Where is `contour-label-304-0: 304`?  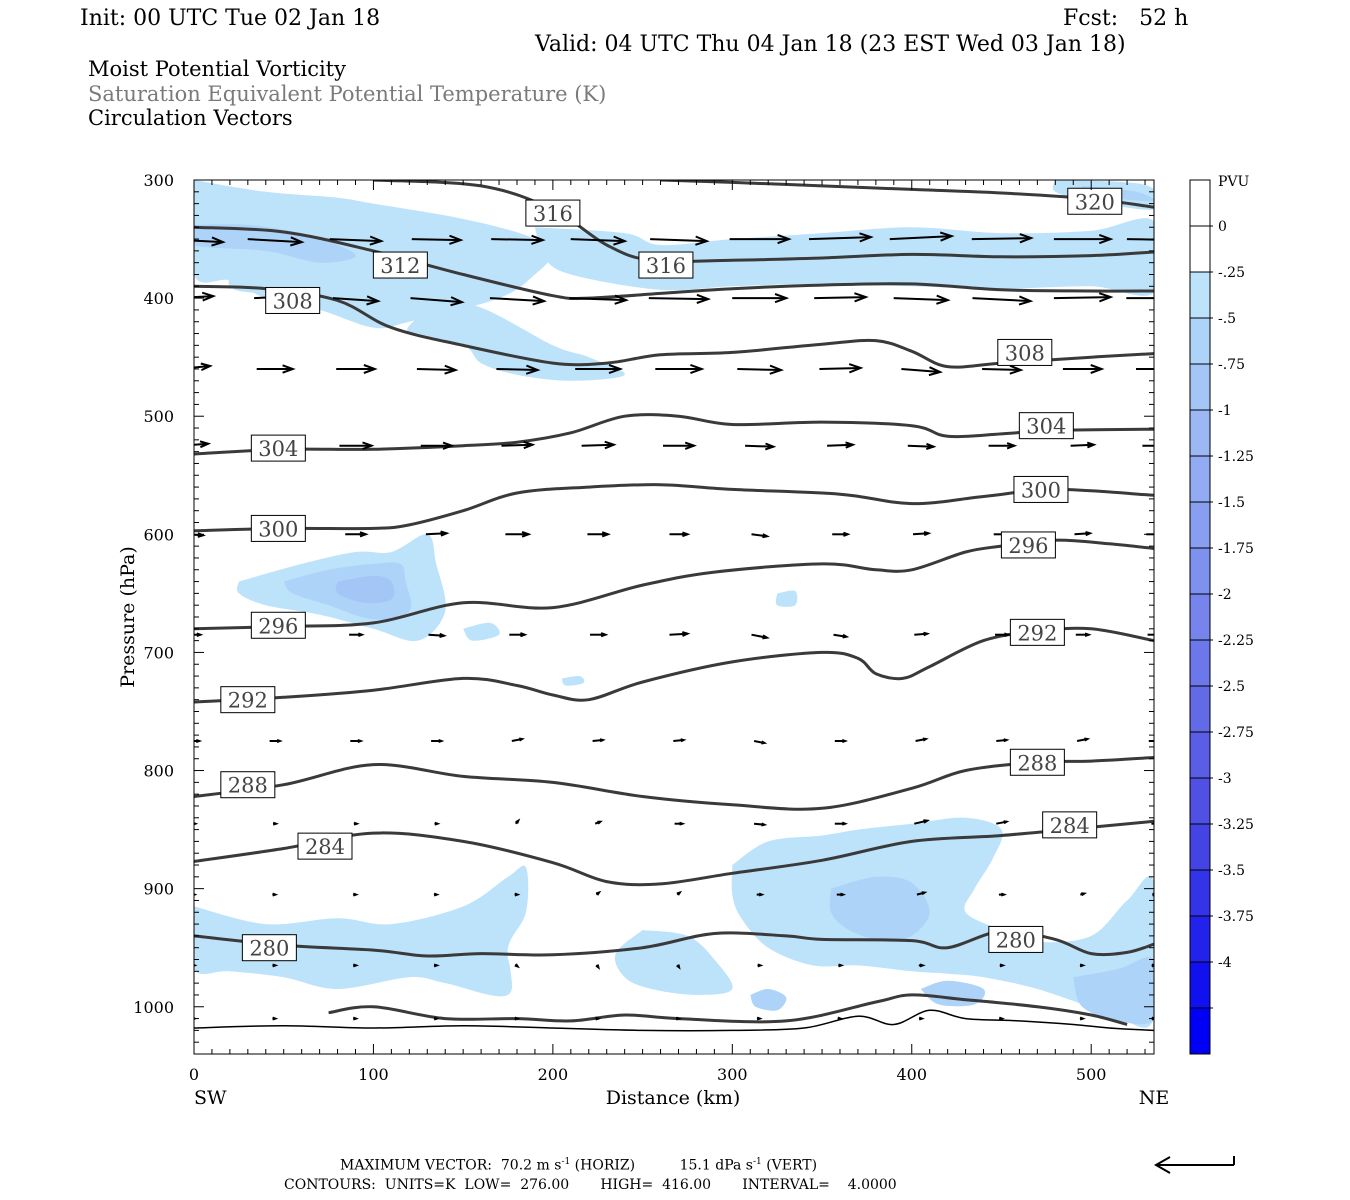
contour-label-304-0: 304 is located at coordinates (278, 448).